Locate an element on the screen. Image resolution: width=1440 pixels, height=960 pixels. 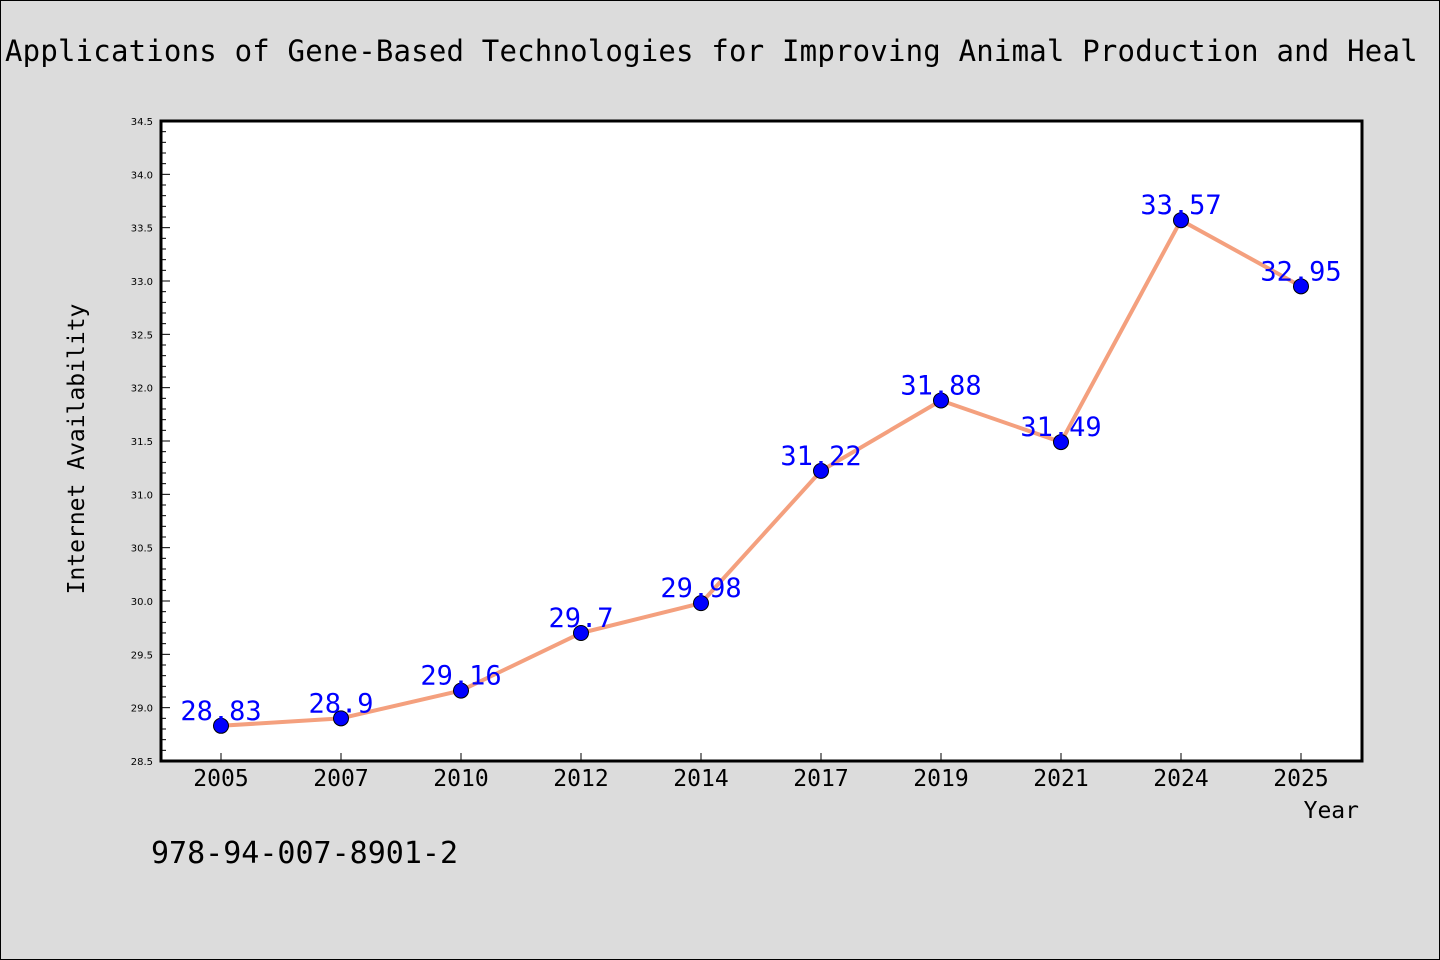
x-tick-label: 2017 is located at coordinates (820, 779).